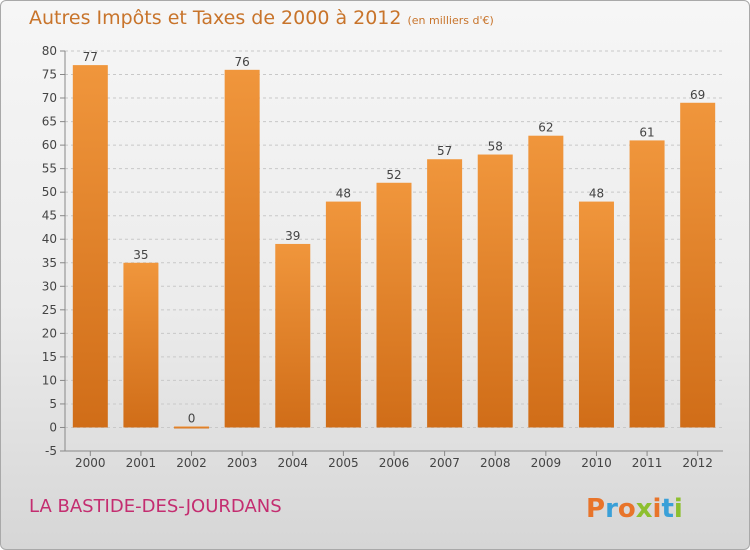 Image resolution: width=750 pixels, height=550 pixels. I want to click on y-tick-label: -5, so click(51, 451).